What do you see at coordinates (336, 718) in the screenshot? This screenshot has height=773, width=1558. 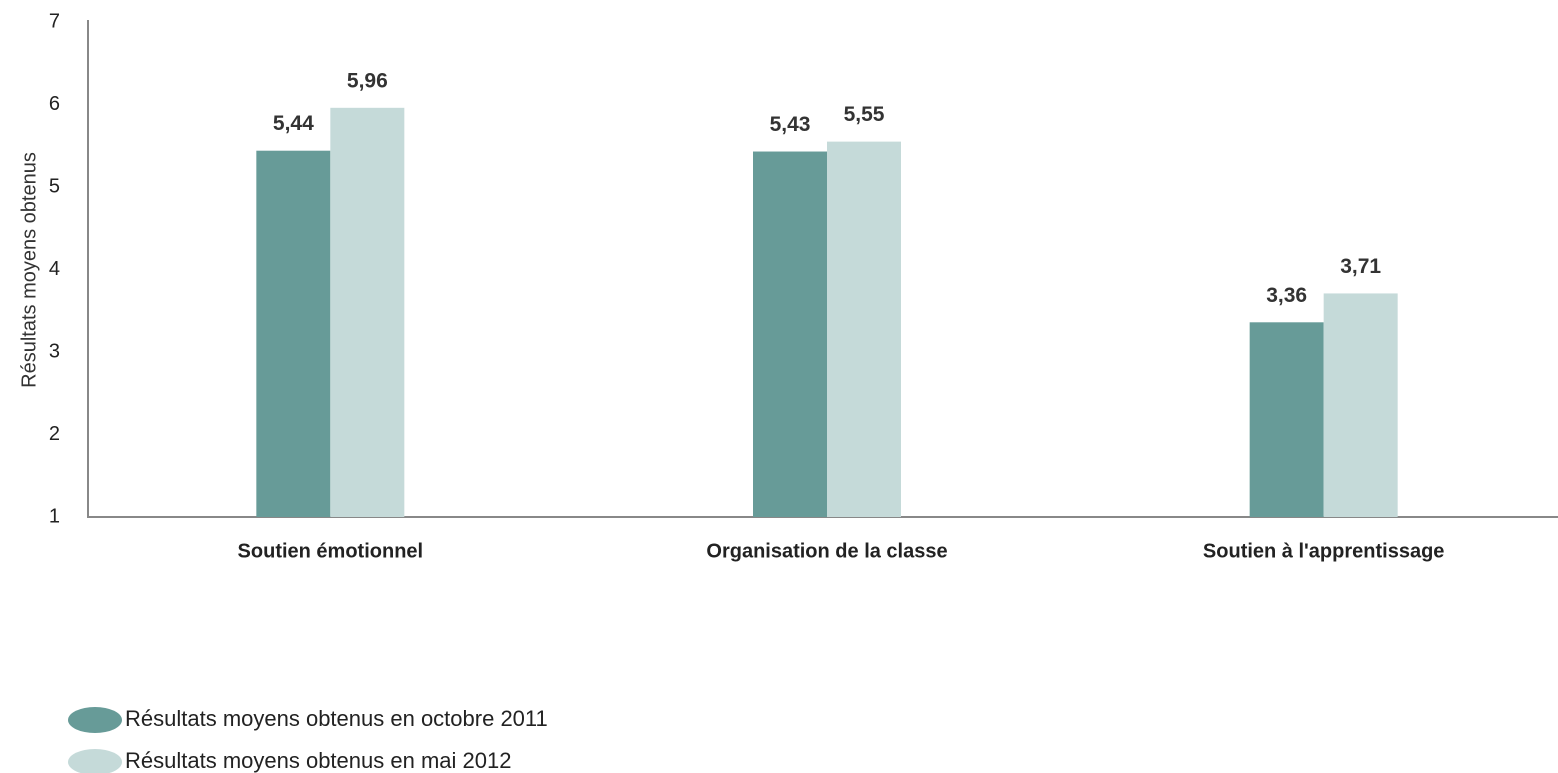 I see `legend-label: Résultats moyens obtenus en octobre 2011` at bounding box center [336, 718].